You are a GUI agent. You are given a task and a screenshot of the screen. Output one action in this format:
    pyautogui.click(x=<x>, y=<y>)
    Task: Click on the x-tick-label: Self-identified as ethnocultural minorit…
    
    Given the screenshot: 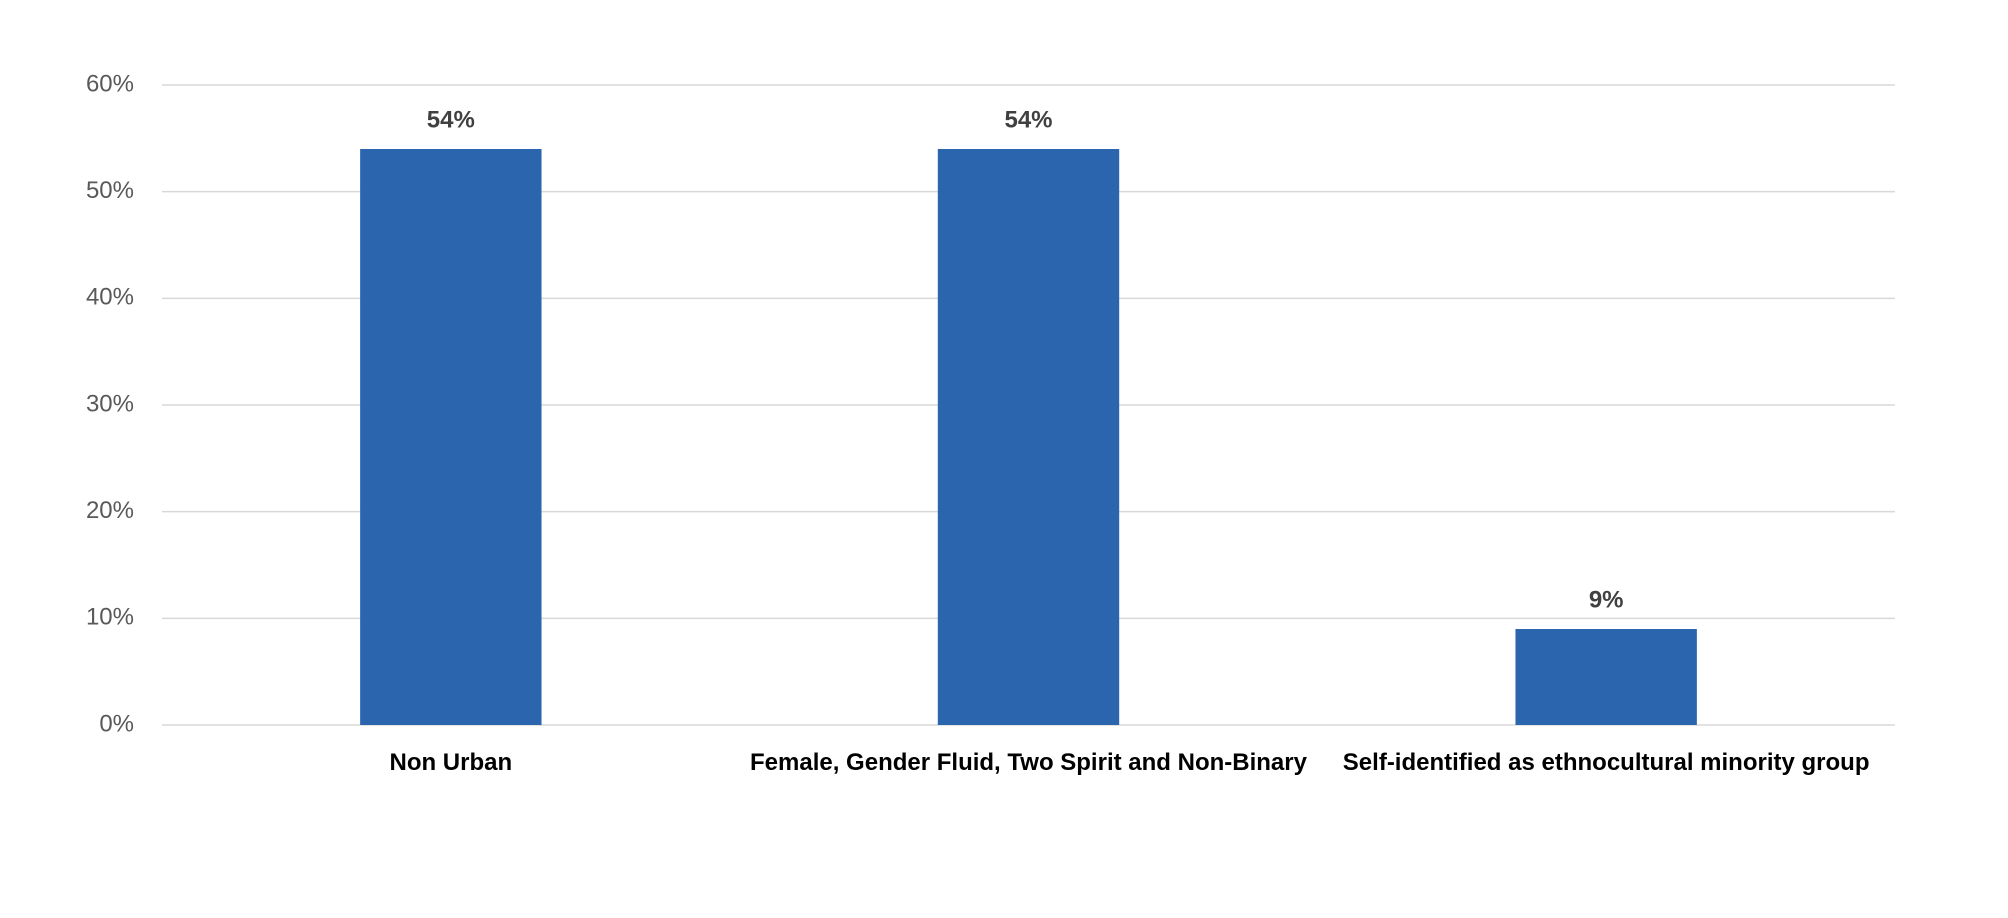 What is the action you would take?
    pyautogui.click(x=1606, y=762)
    